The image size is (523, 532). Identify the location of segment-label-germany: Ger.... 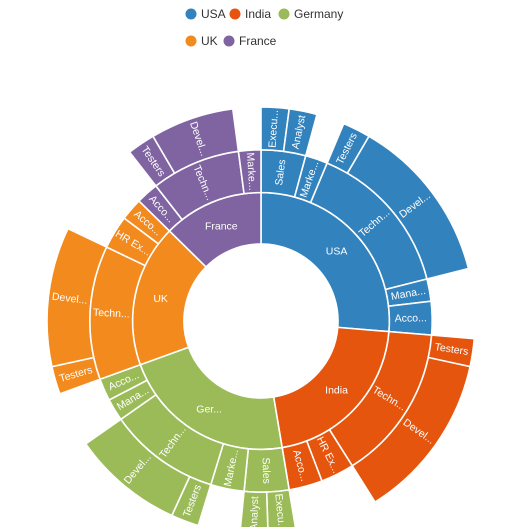
(209, 410).